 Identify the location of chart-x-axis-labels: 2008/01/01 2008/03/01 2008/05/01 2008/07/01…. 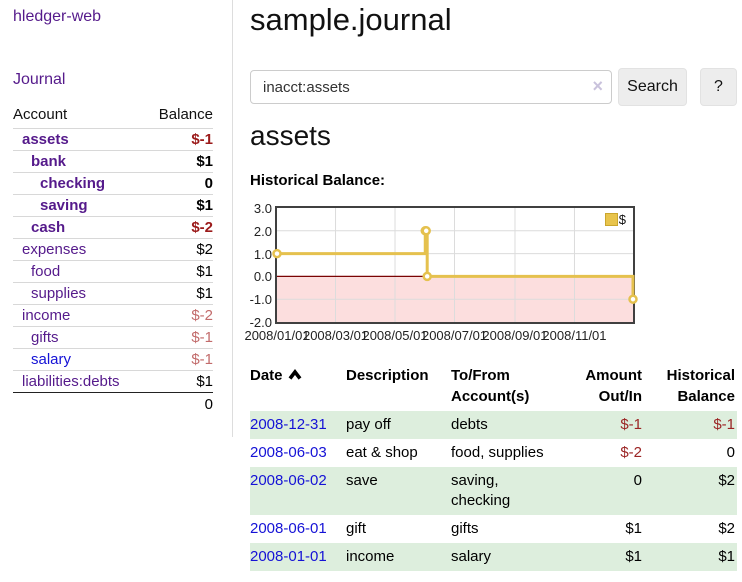
(438, 336).